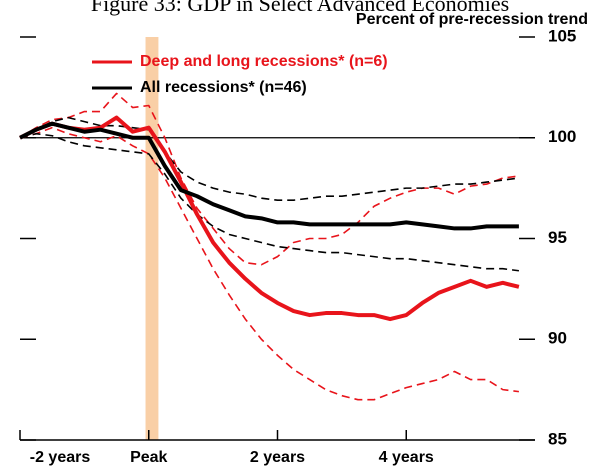 The width and height of the screenshot is (600, 469). What do you see at coordinates (152, 238) in the screenshot?
I see `highlight-band` at bounding box center [152, 238].